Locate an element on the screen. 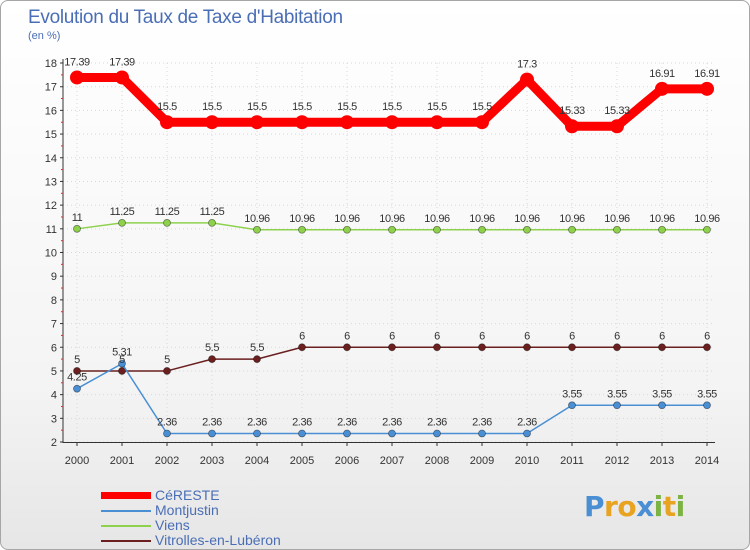 The height and width of the screenshot is (550, 750). data-label: 11.25 is located at coordinates (212, 212).